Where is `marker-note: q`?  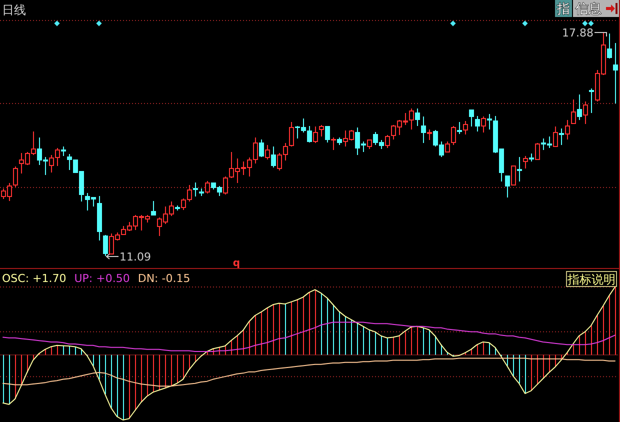
marker-note: q is located at coordinates (236, 263).